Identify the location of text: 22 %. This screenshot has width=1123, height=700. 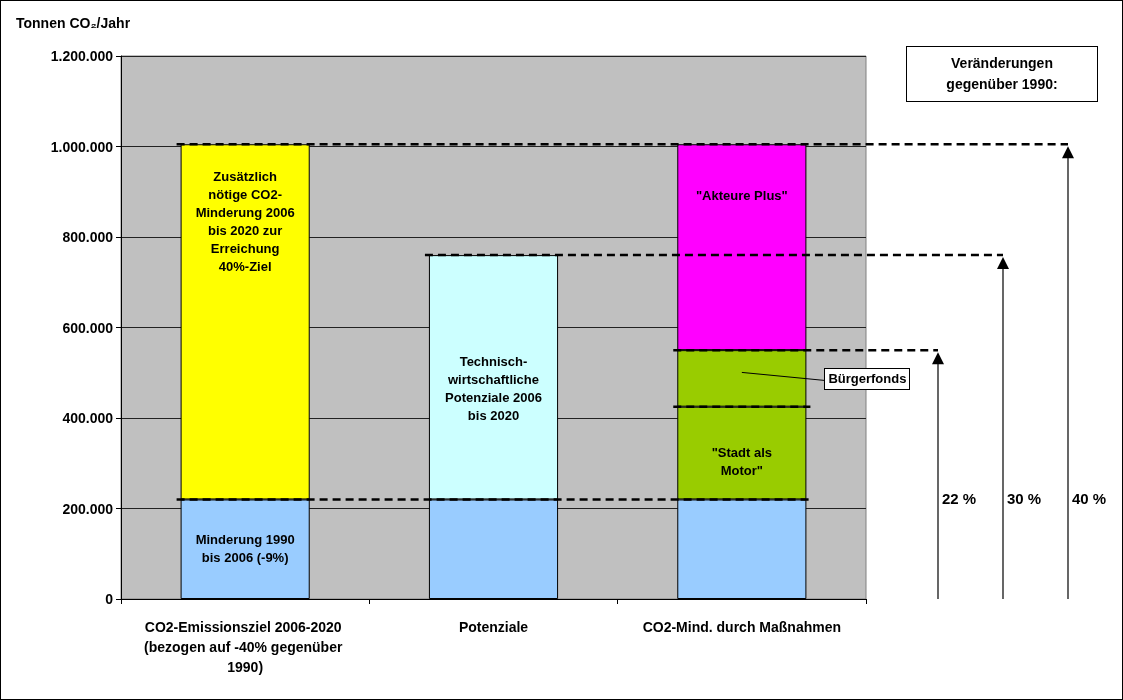
(959, 498).